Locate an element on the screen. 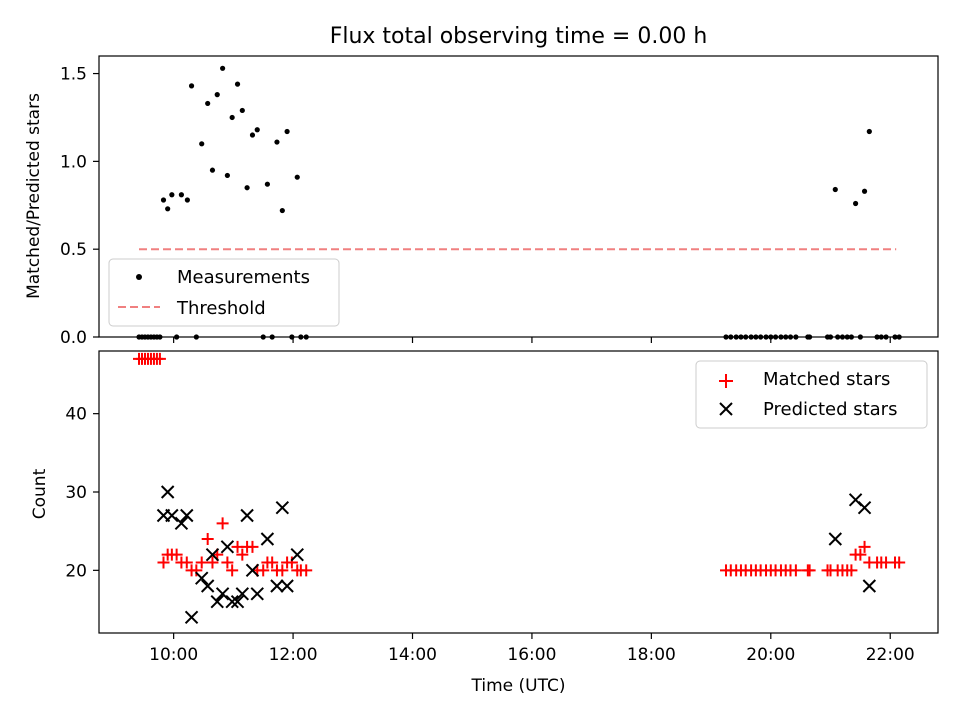 This screenshot has height=720, width=960. legend-measurements-marker is located at coordinates (139, 277).